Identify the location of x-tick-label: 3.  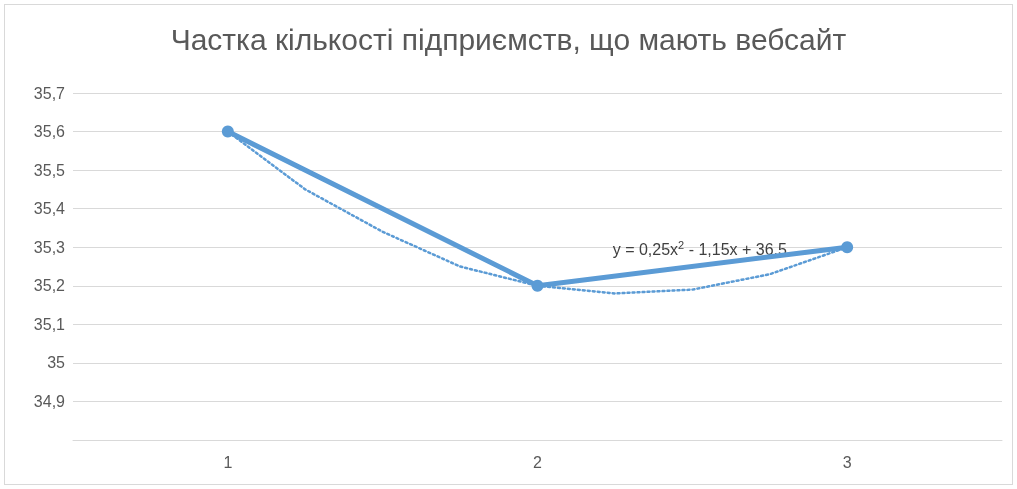
(847, 462).